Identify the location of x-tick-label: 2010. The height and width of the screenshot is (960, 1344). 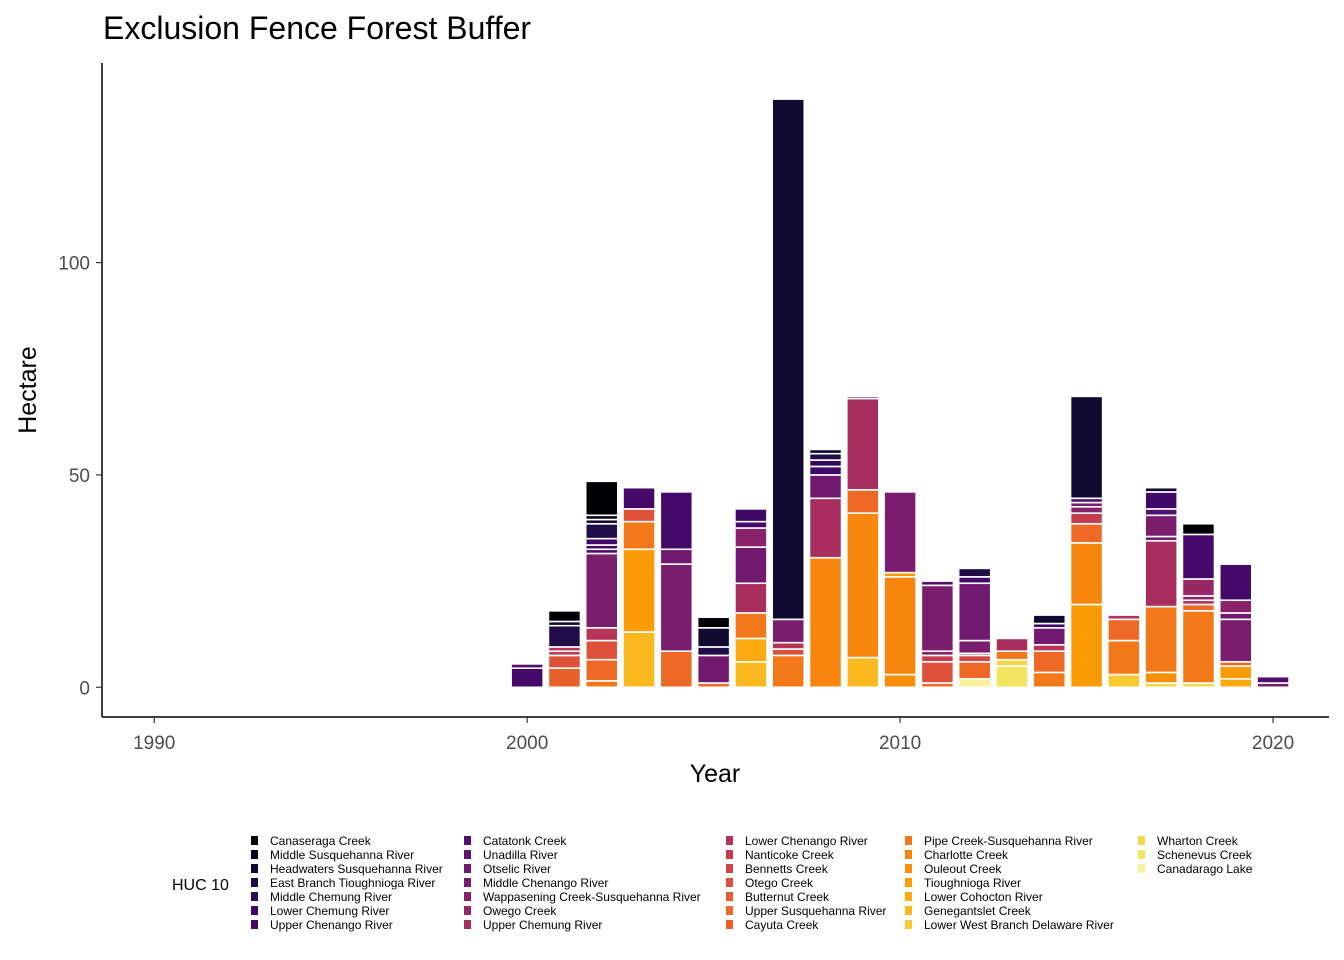
(900, 743).